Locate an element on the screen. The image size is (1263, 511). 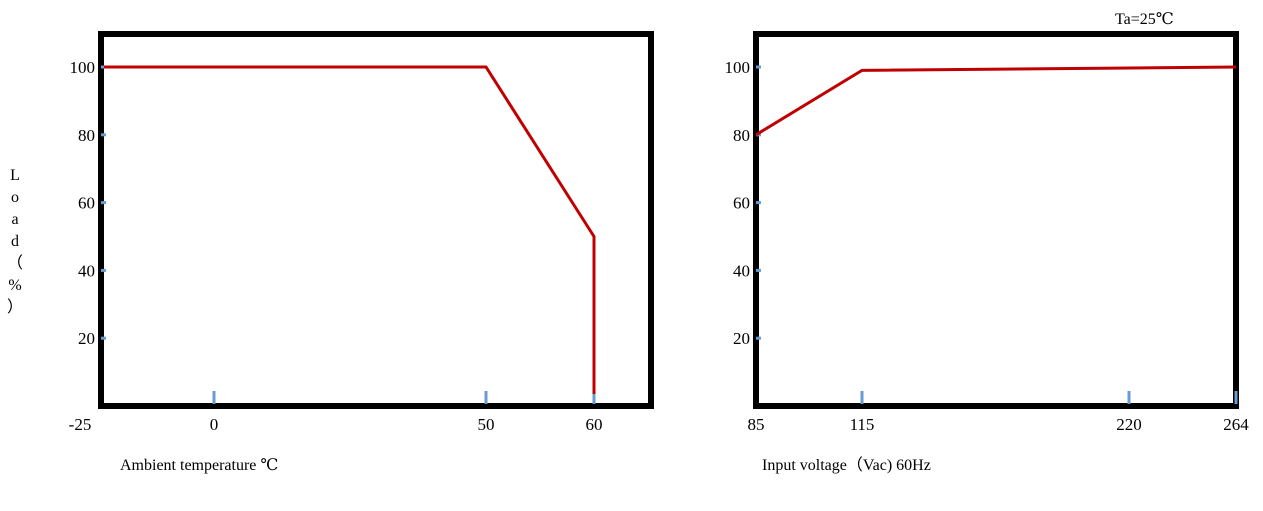
x-tick-label: 115 is located at coordinates (862, 424).